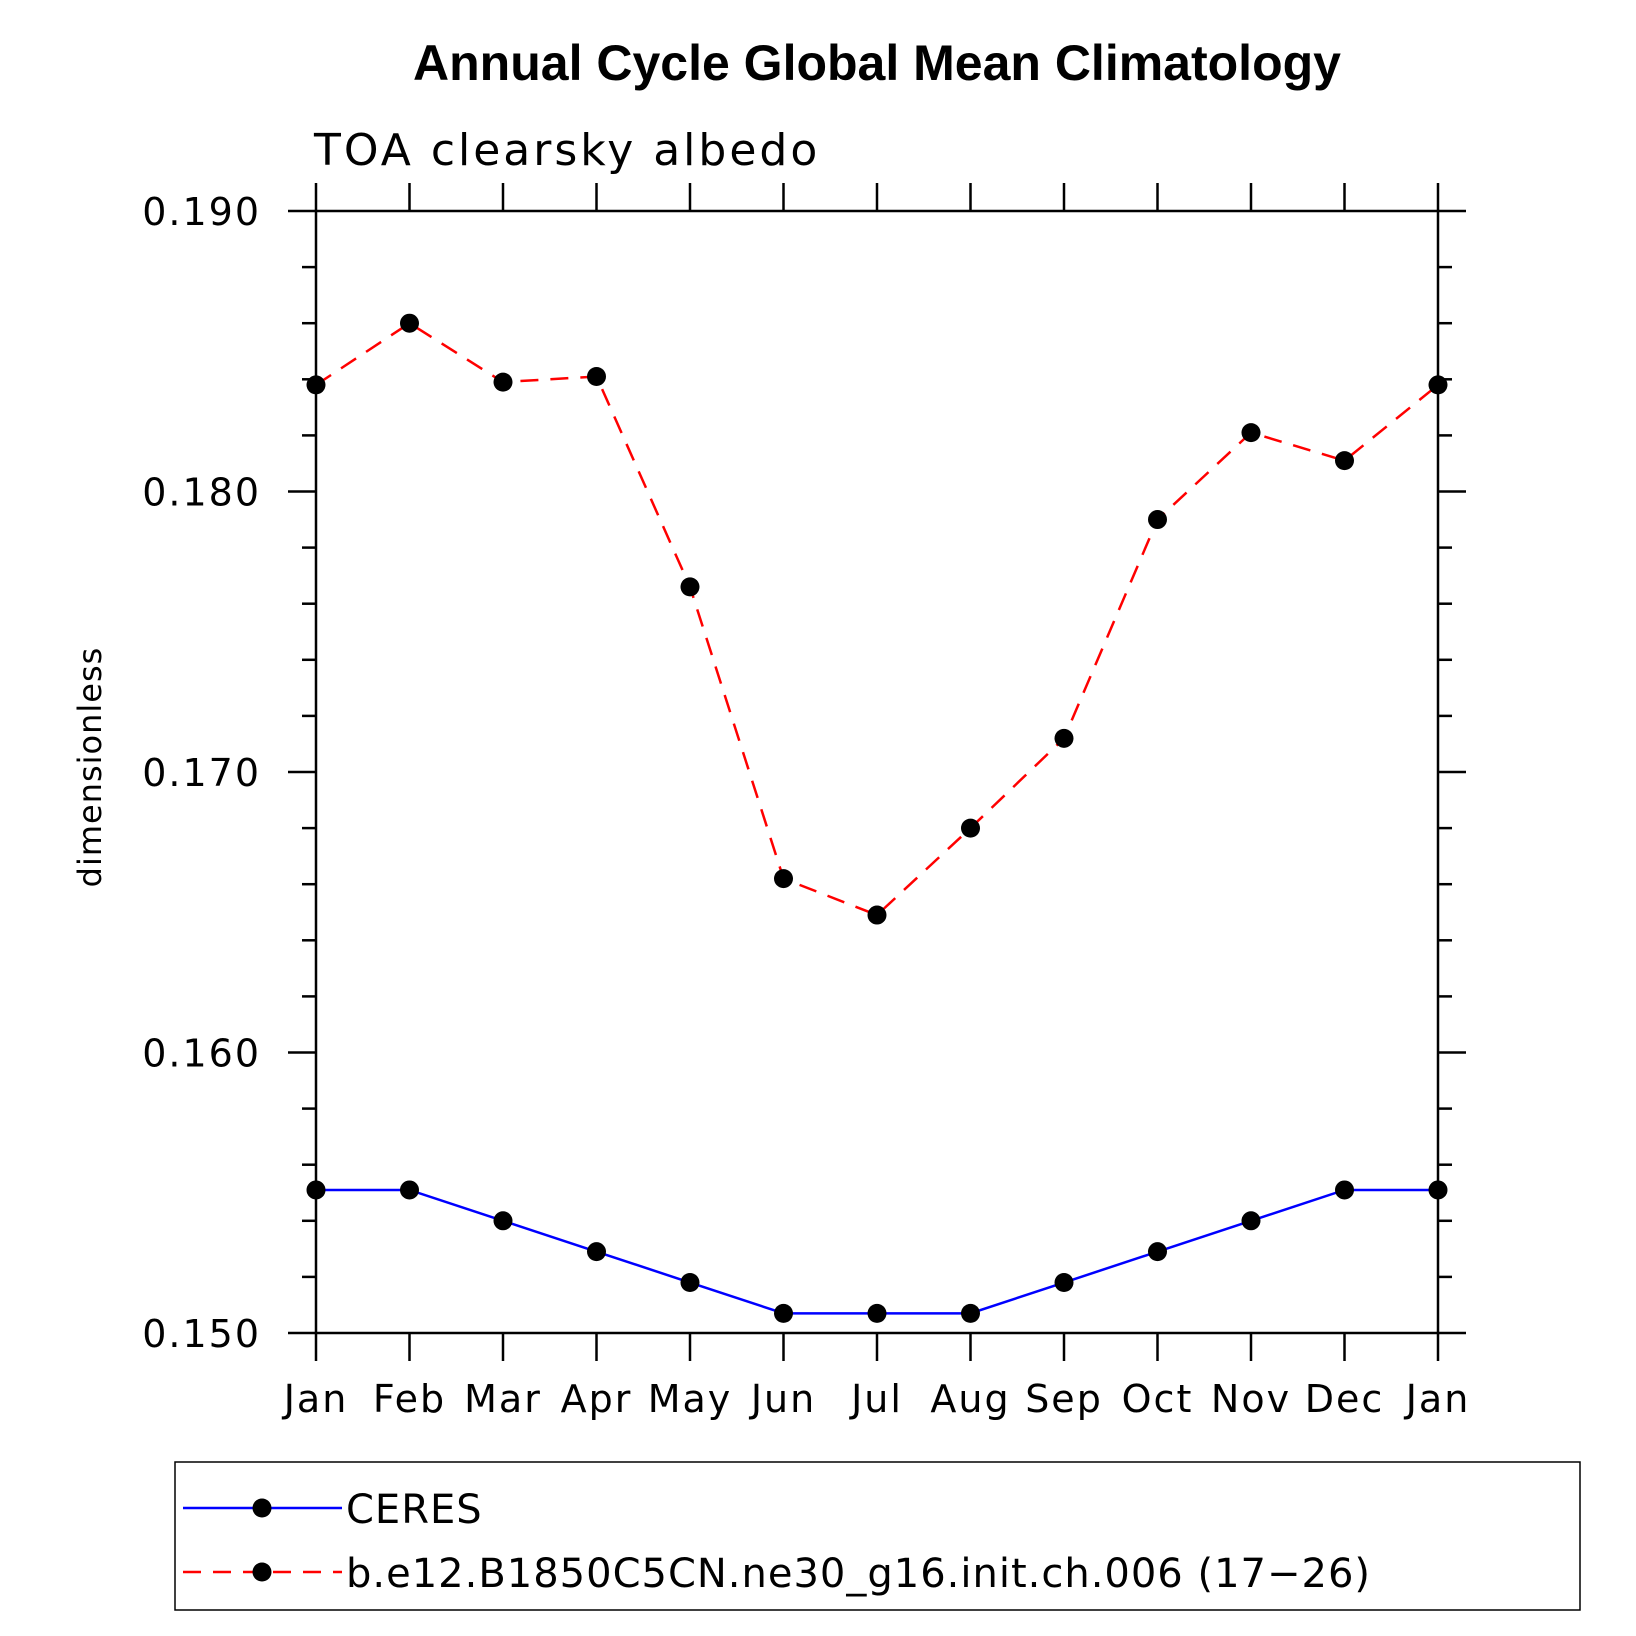 This screenshot has width=1636, height=1636. Describe the element at coordinates (90, 767) in the screenshot. I see `y-axis-label: dimensionless` at that location.